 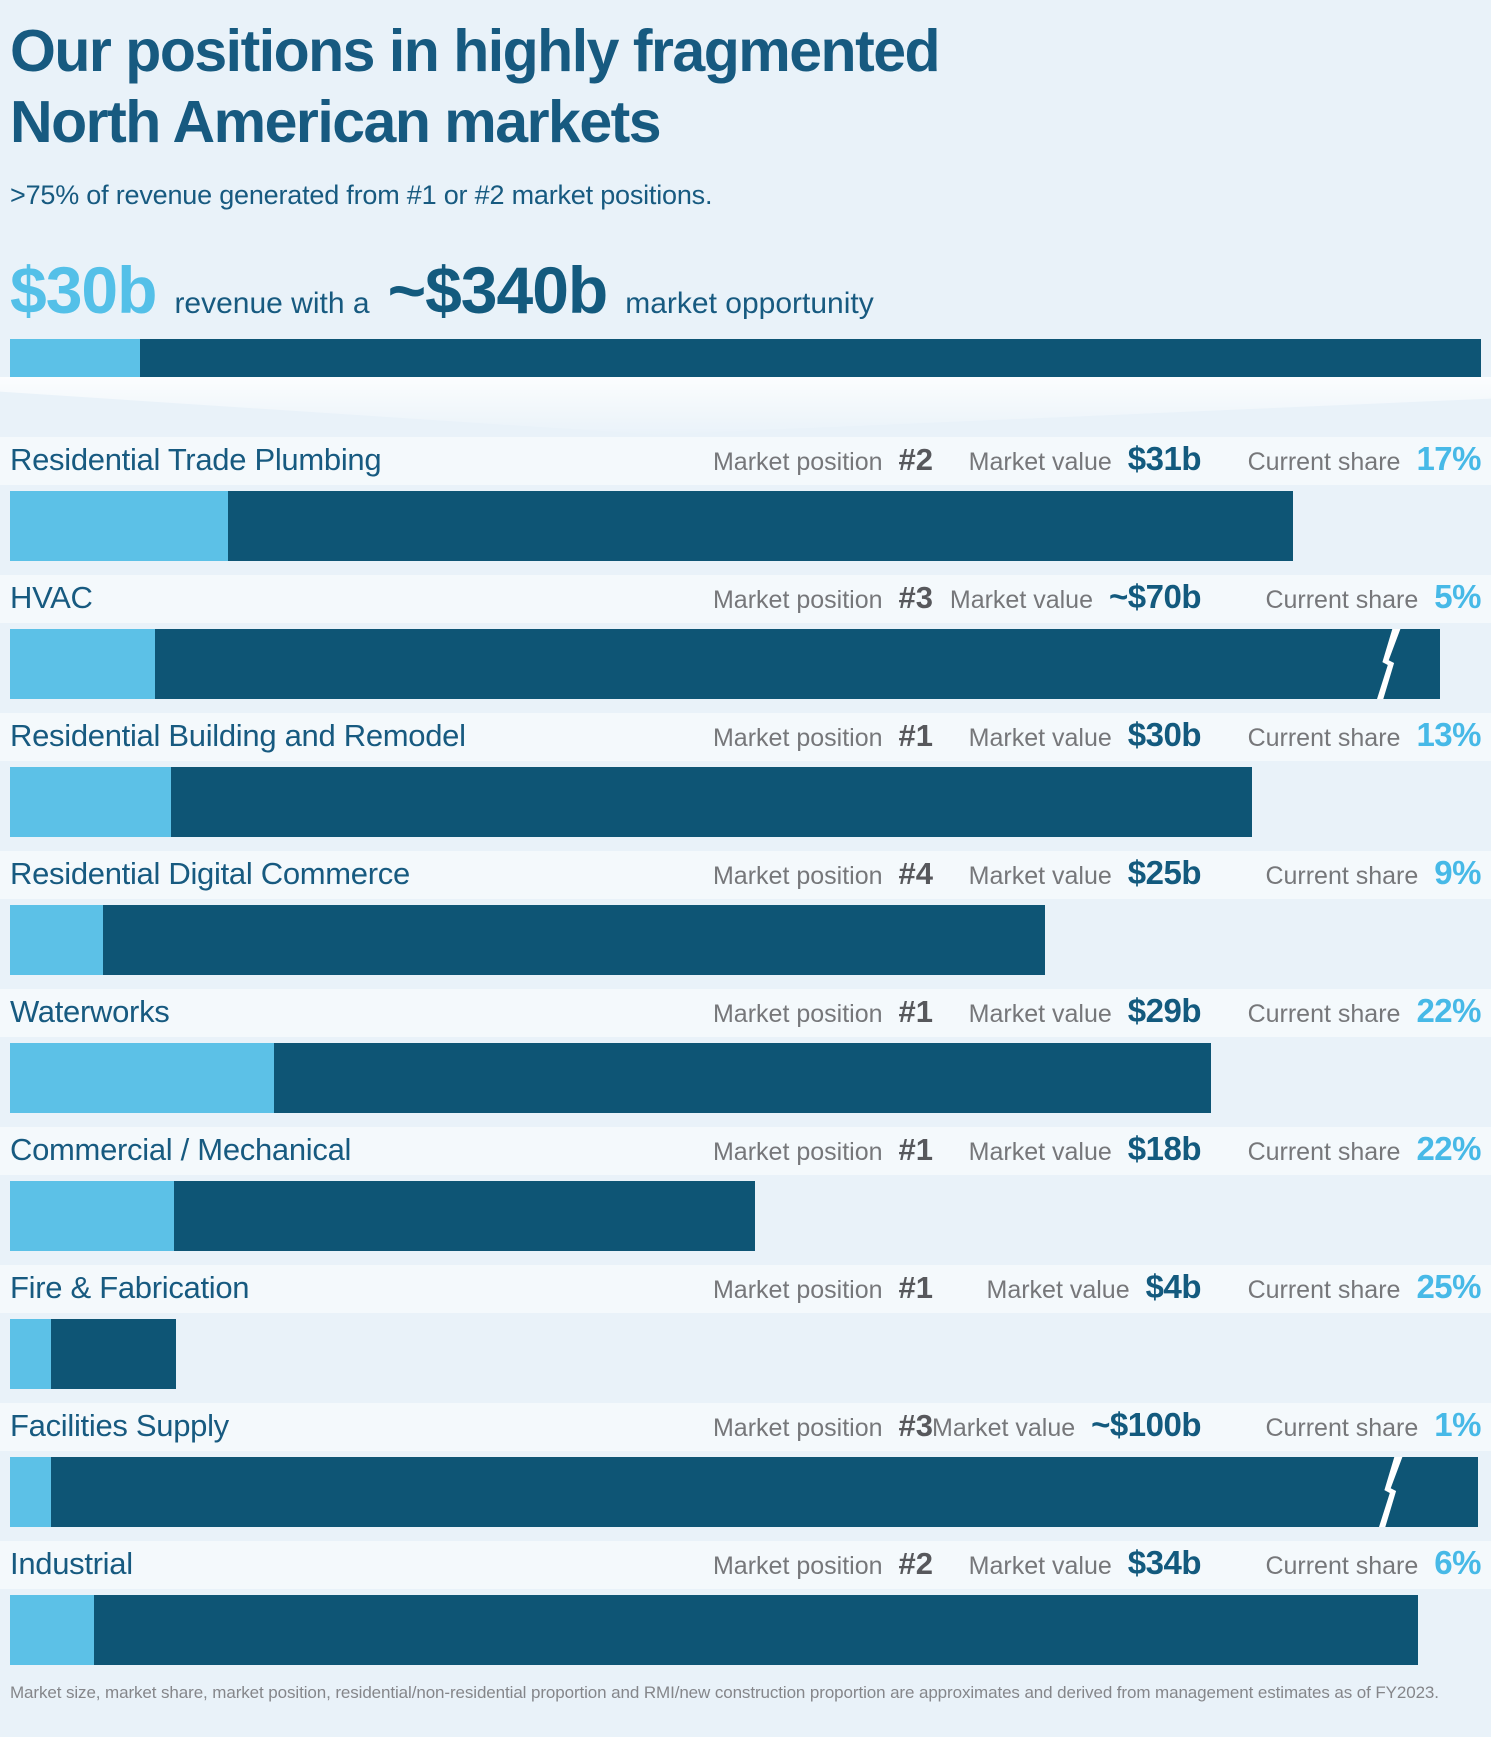 I want to click on current-share-value: 22%, so click(x=1448, y=1148).